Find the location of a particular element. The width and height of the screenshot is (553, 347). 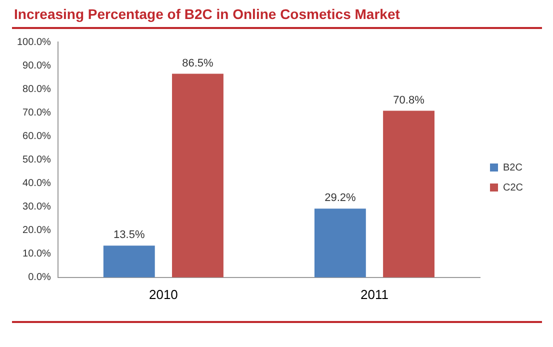

y-tick-label: 40.0% is located at coordinates (37, 183).